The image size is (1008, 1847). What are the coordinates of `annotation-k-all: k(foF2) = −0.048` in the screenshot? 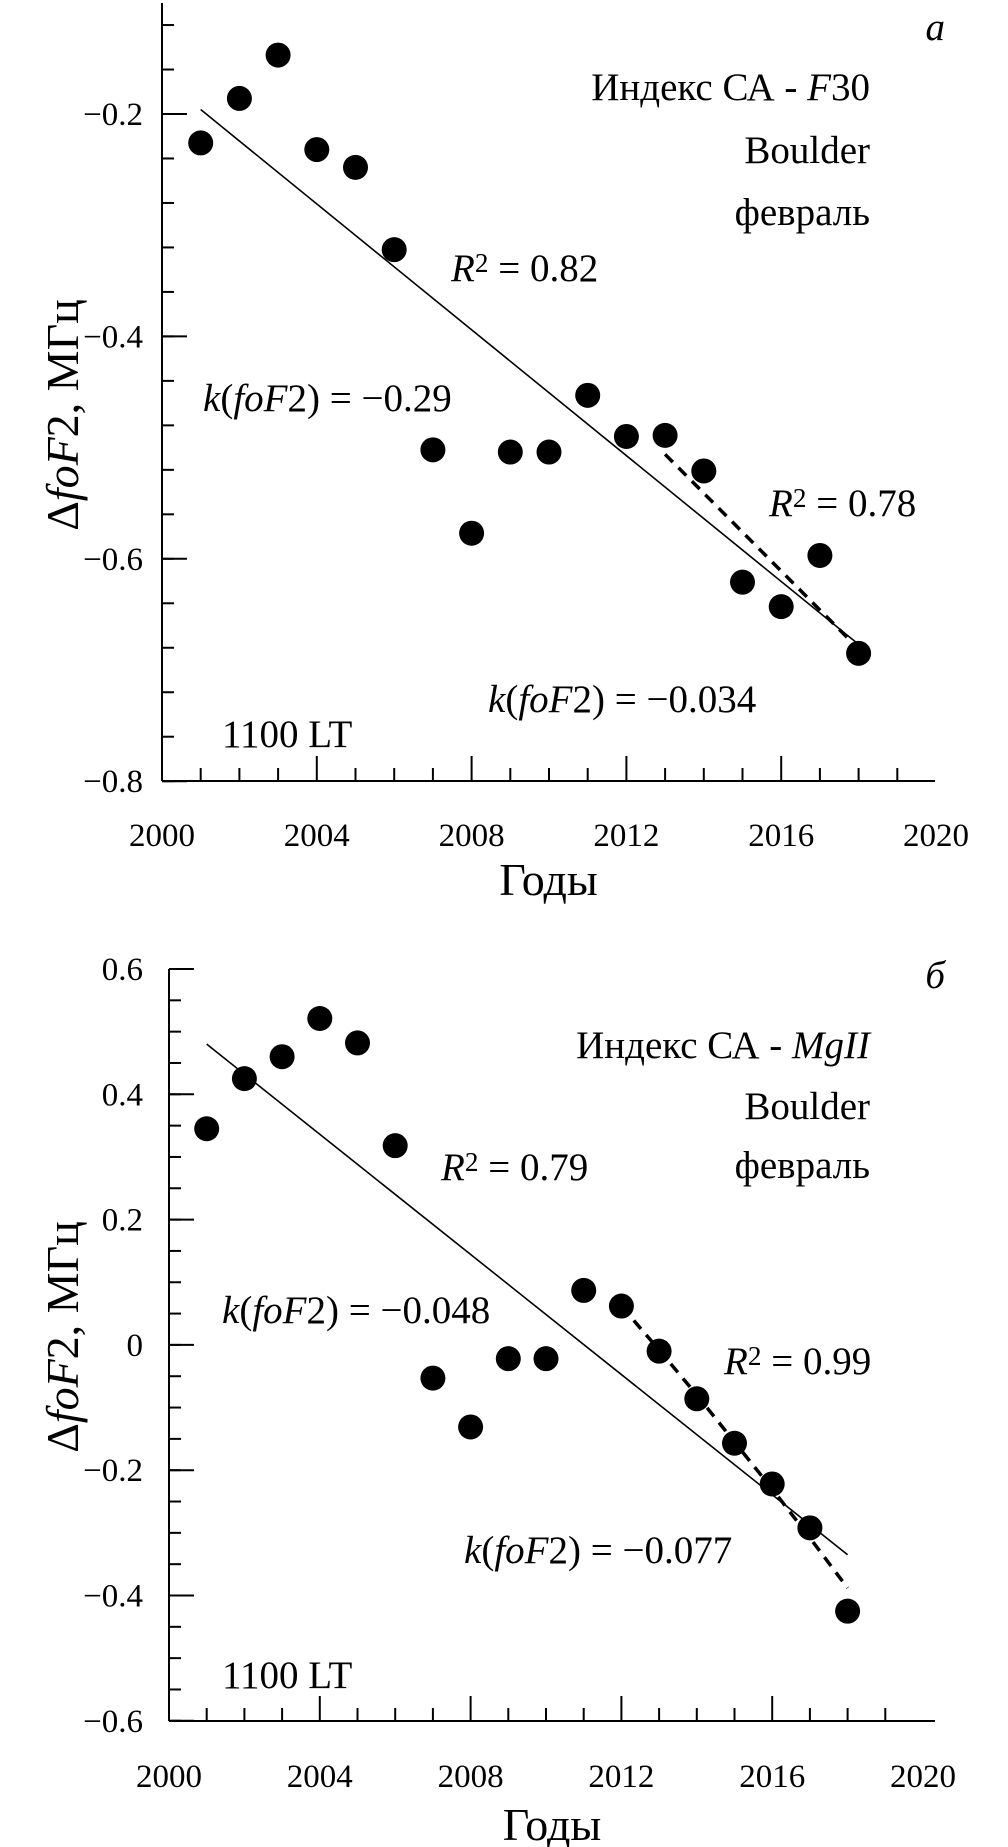 It's located at (356, 1310).